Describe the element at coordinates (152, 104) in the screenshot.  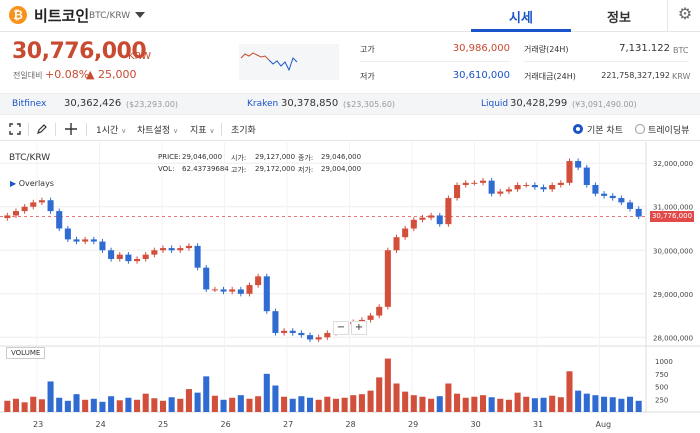
I see `exchange-converted: ($23,293.00)` at that location.